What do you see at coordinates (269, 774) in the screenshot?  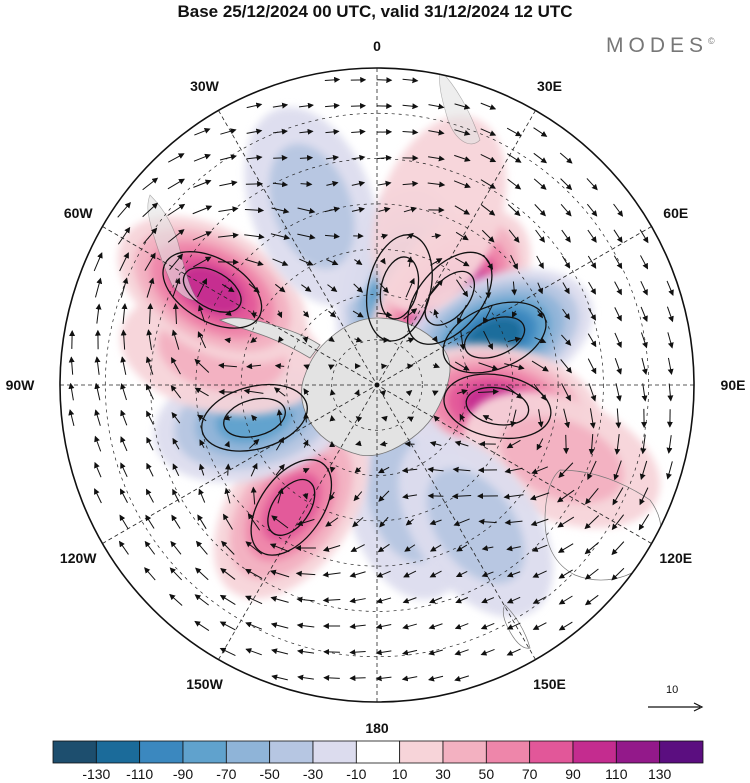 I see `colorbar-tick-label: -50` at bounding box center [269, 774].